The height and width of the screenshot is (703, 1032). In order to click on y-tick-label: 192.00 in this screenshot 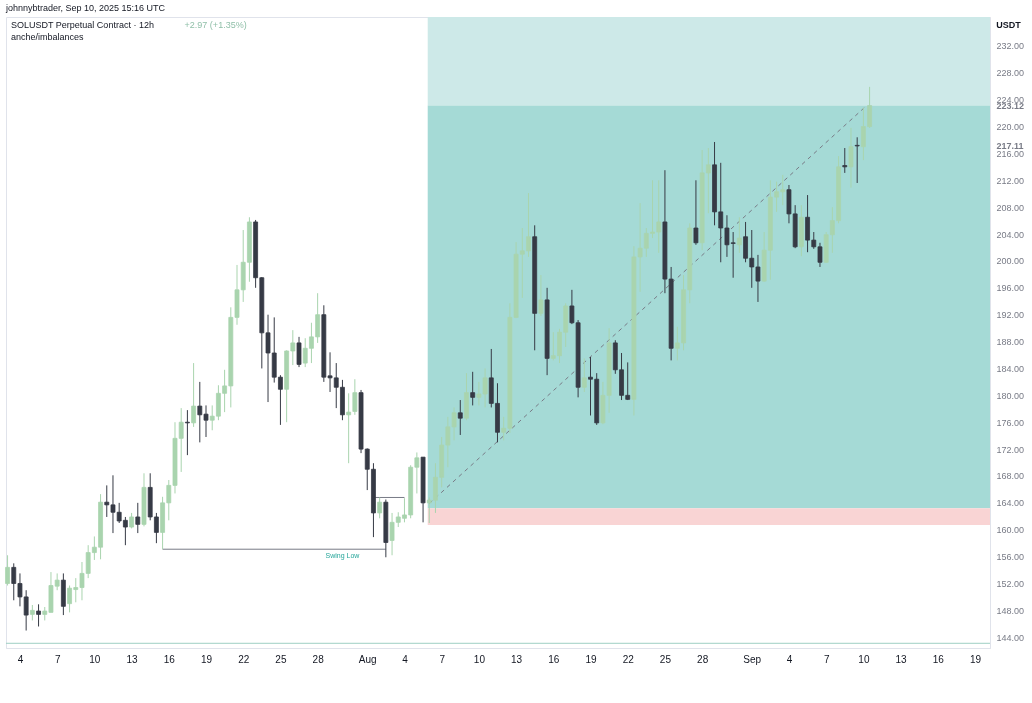, I will do `click(1010, 315)`.